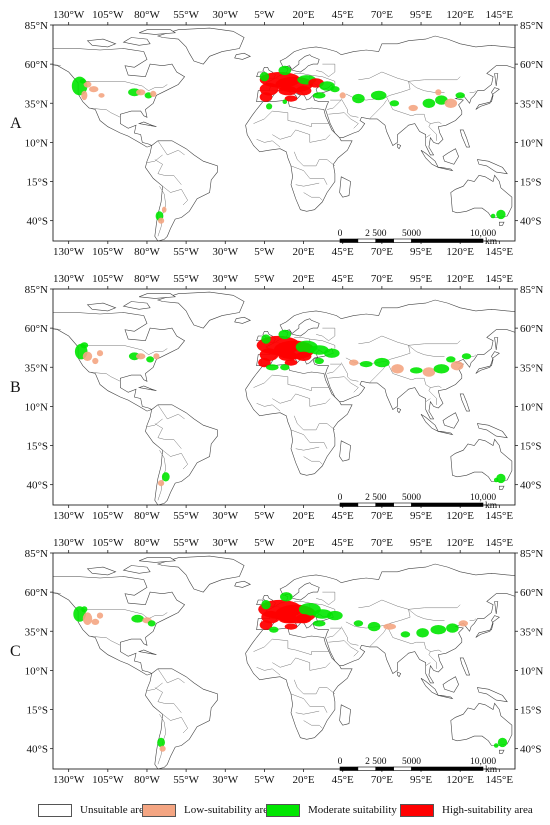 The image size is (550, 825). I want to click on legend-item-low: Low-suitability area, so click(207, 810).